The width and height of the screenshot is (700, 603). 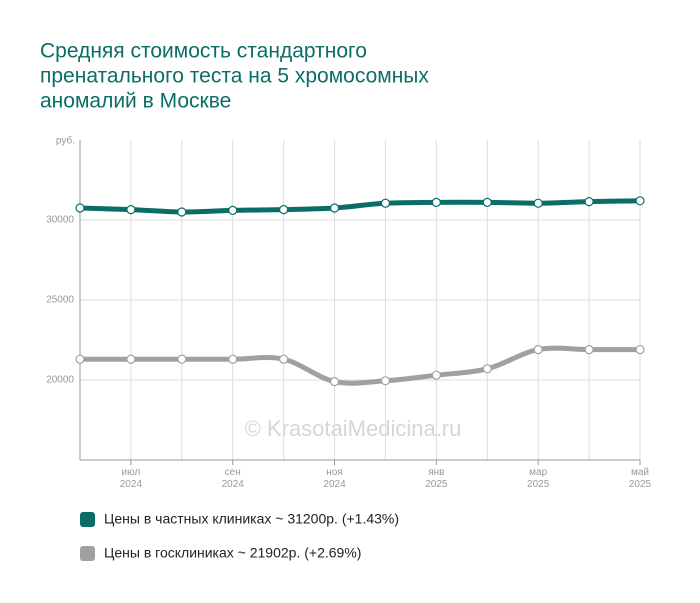 I want to click on x-tick-label-line: мар, so click(x=538, y=472).